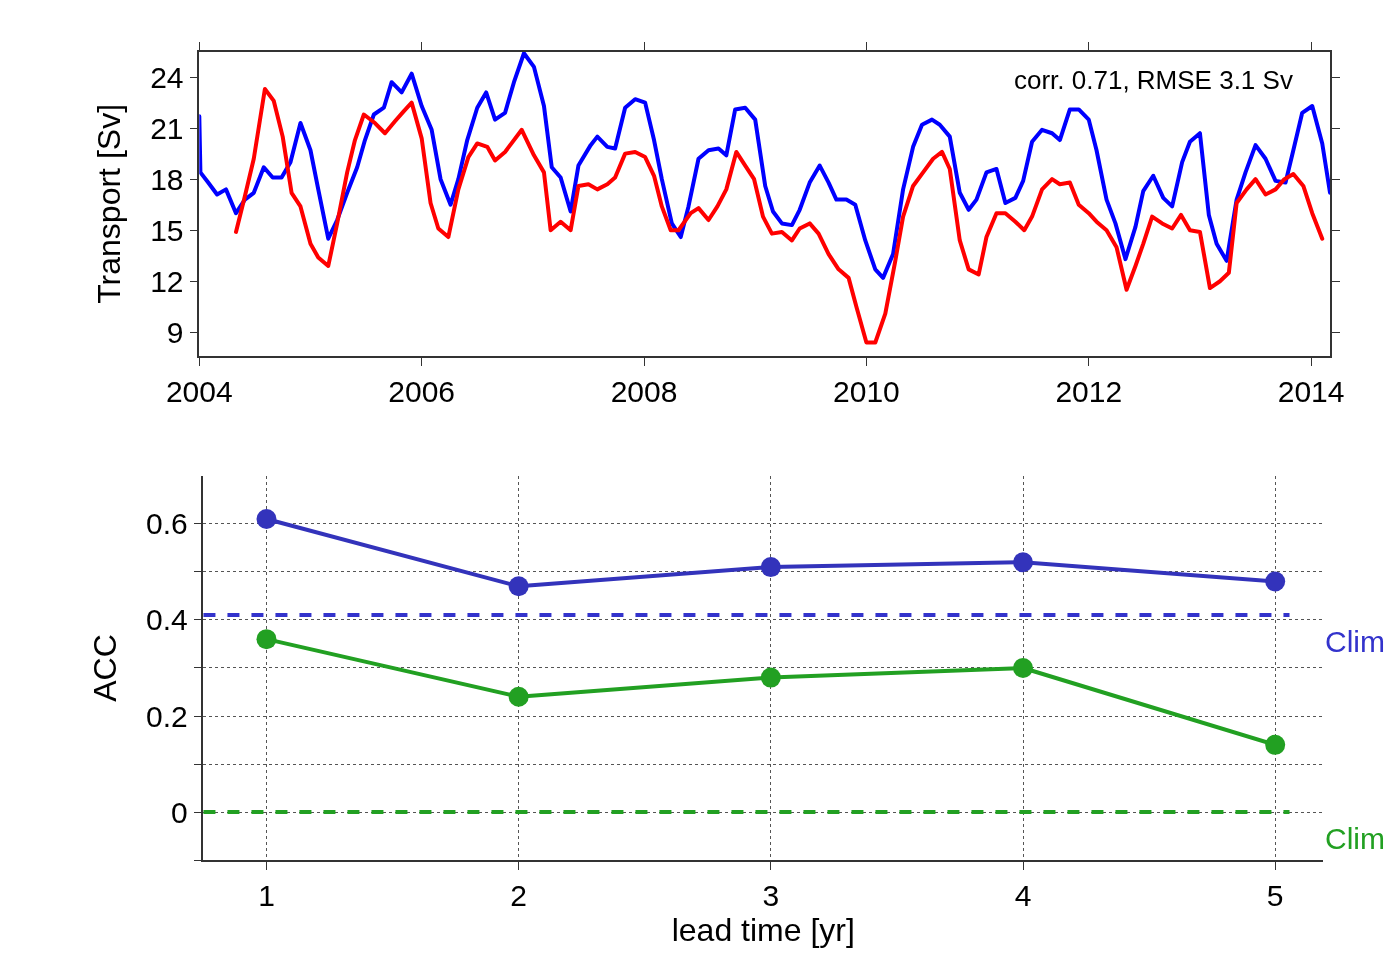  I want to click on y-tick-label: 0.4, so click(166, 620).